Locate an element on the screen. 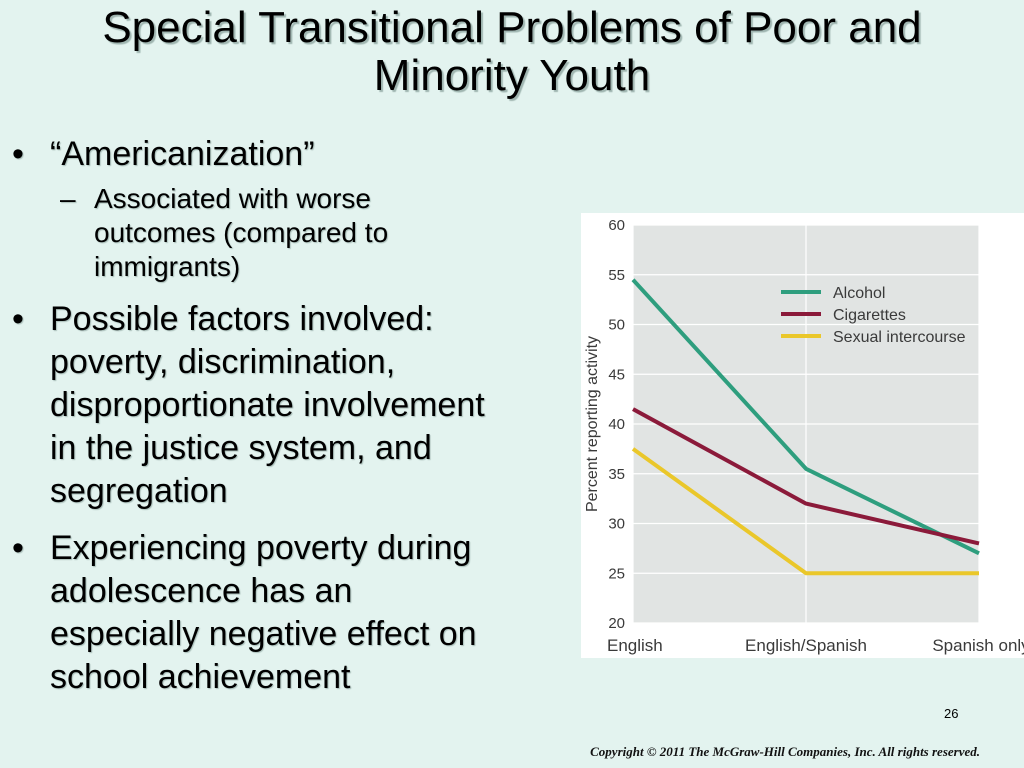  legend-label: Alcohol is located at coordinates (859, 293).